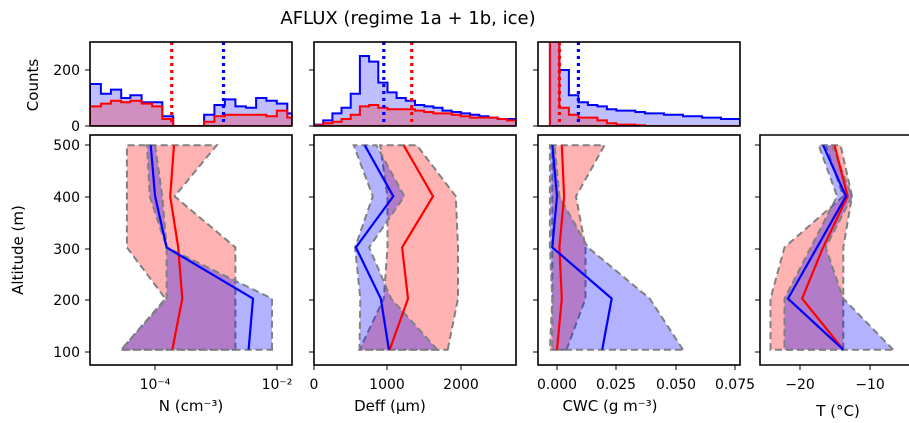 This screenshot has width=909, height=423. What do you see at coordinates (33, 85) in the screenshot?
I see `hist-y-axis-label: Counts` at bounding box center [33, 85].